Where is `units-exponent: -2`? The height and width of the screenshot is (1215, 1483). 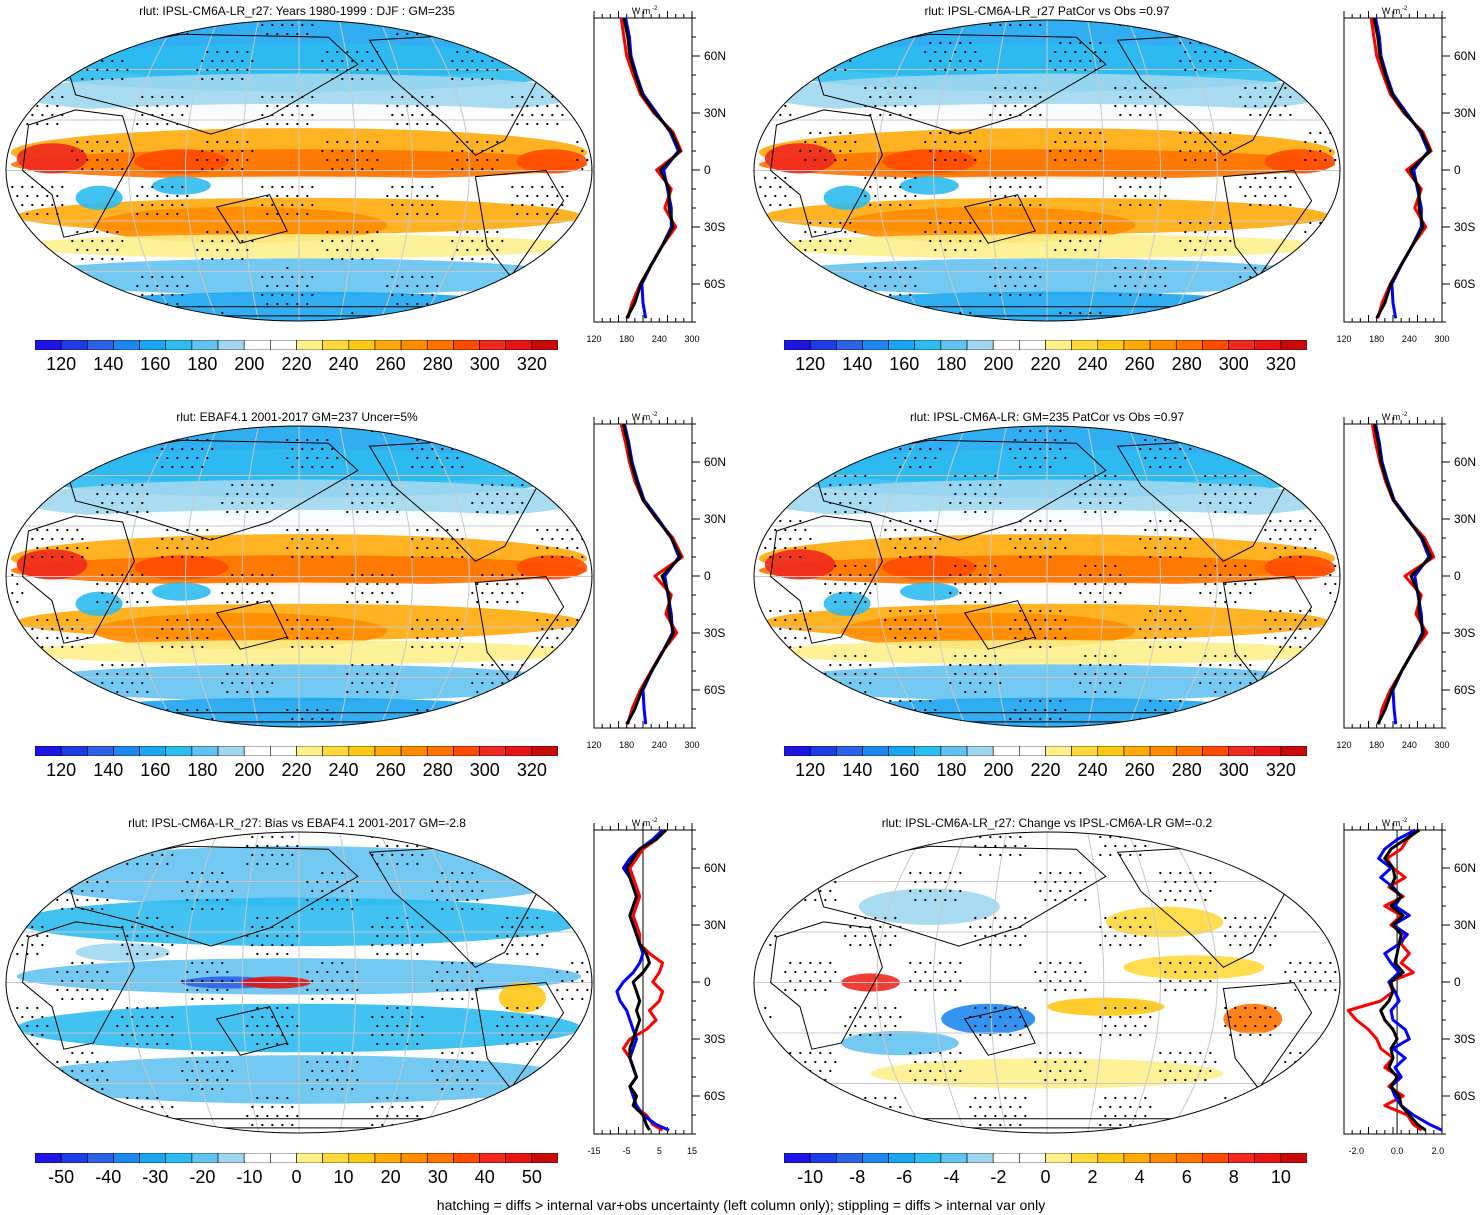 units-exponent: -2 is located at coordinates (655, 9).